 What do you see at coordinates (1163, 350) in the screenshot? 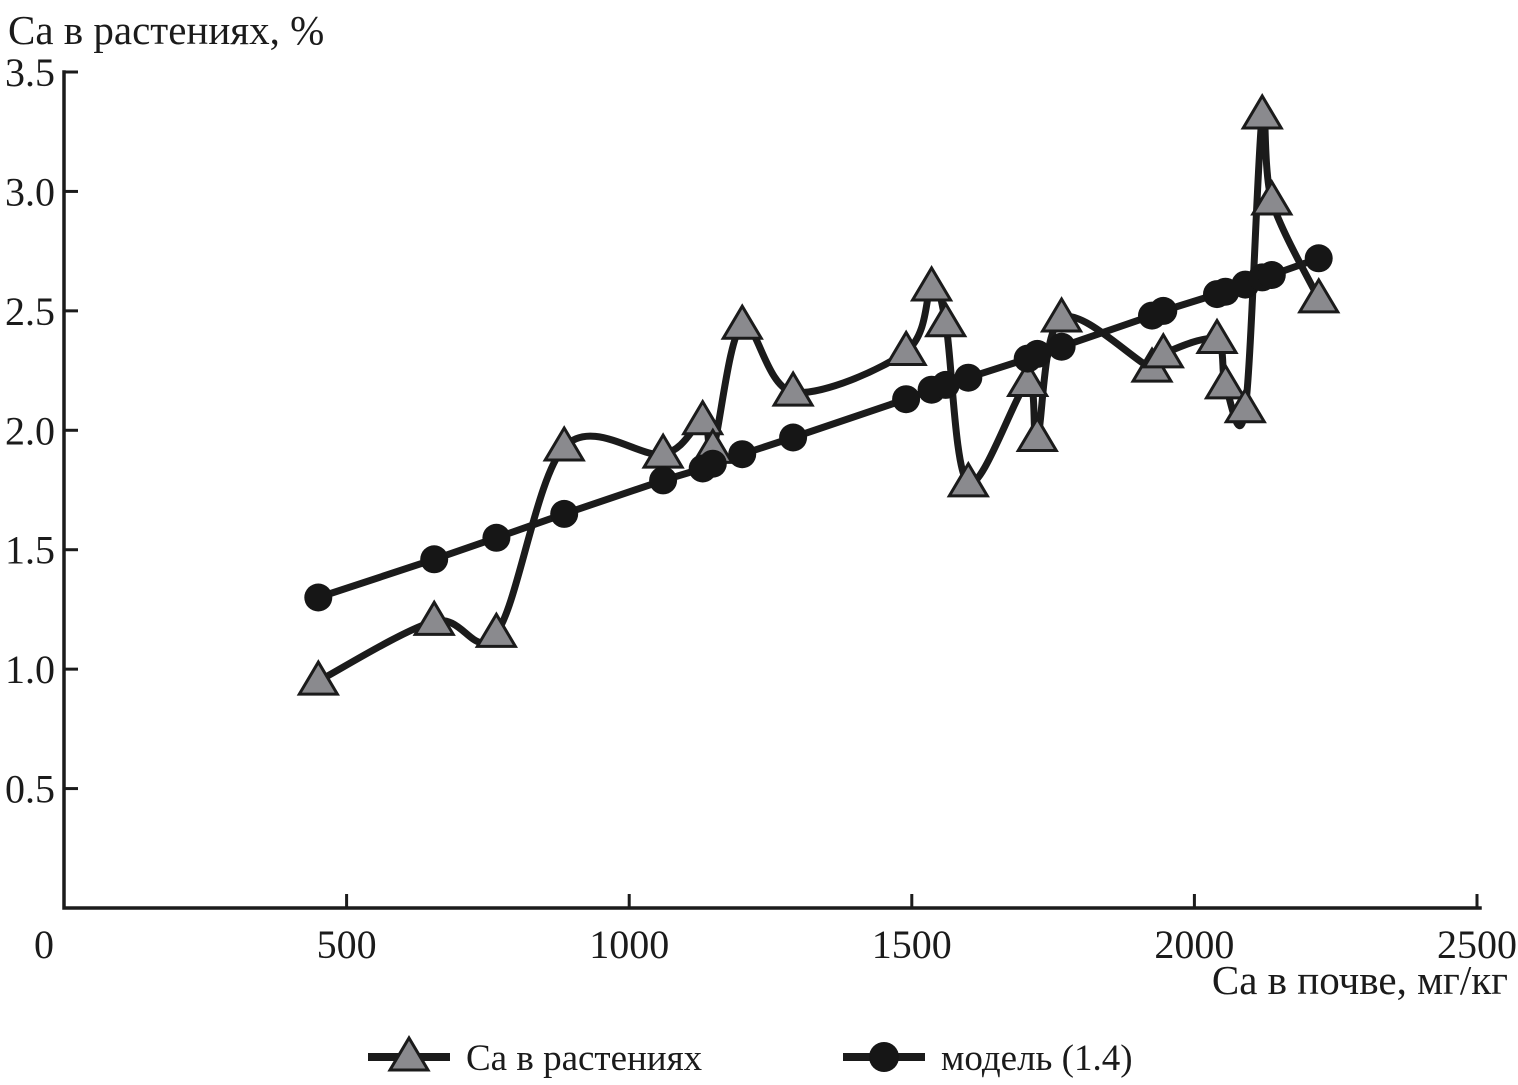
I see `triangle-marker-1945` at bounding box center [1163, 350].